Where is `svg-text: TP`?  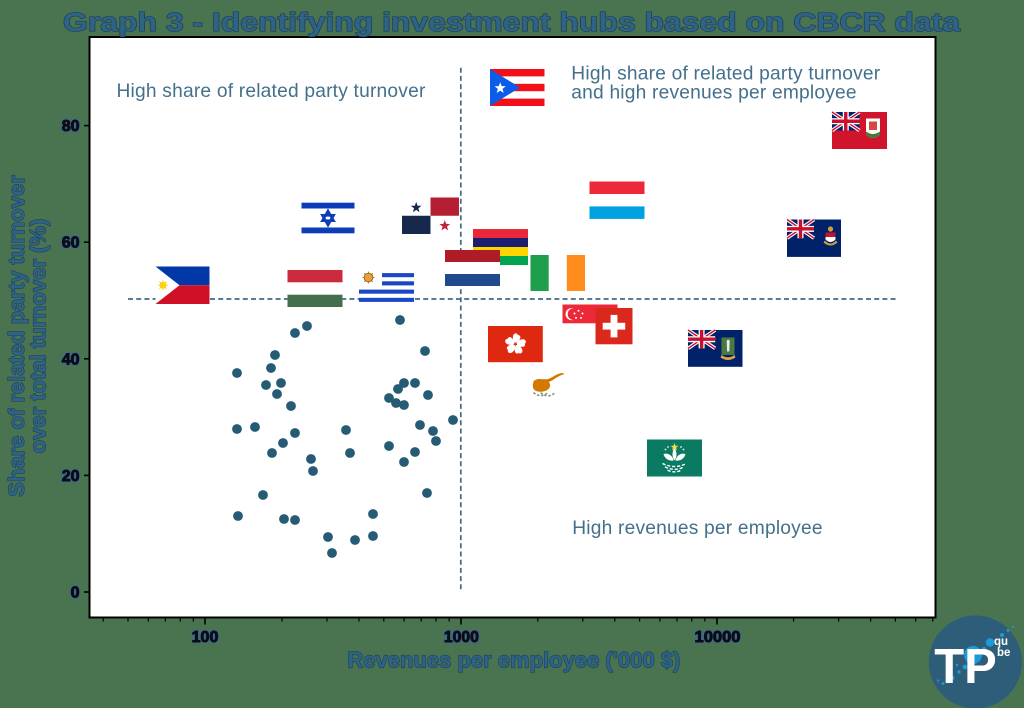
svg-text: TP is located at coordinates (965, 667).